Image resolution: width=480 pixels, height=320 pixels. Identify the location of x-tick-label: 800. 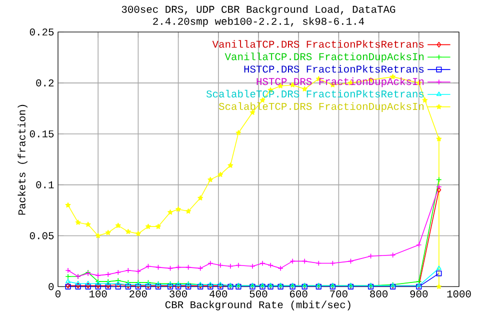
(379, 294).